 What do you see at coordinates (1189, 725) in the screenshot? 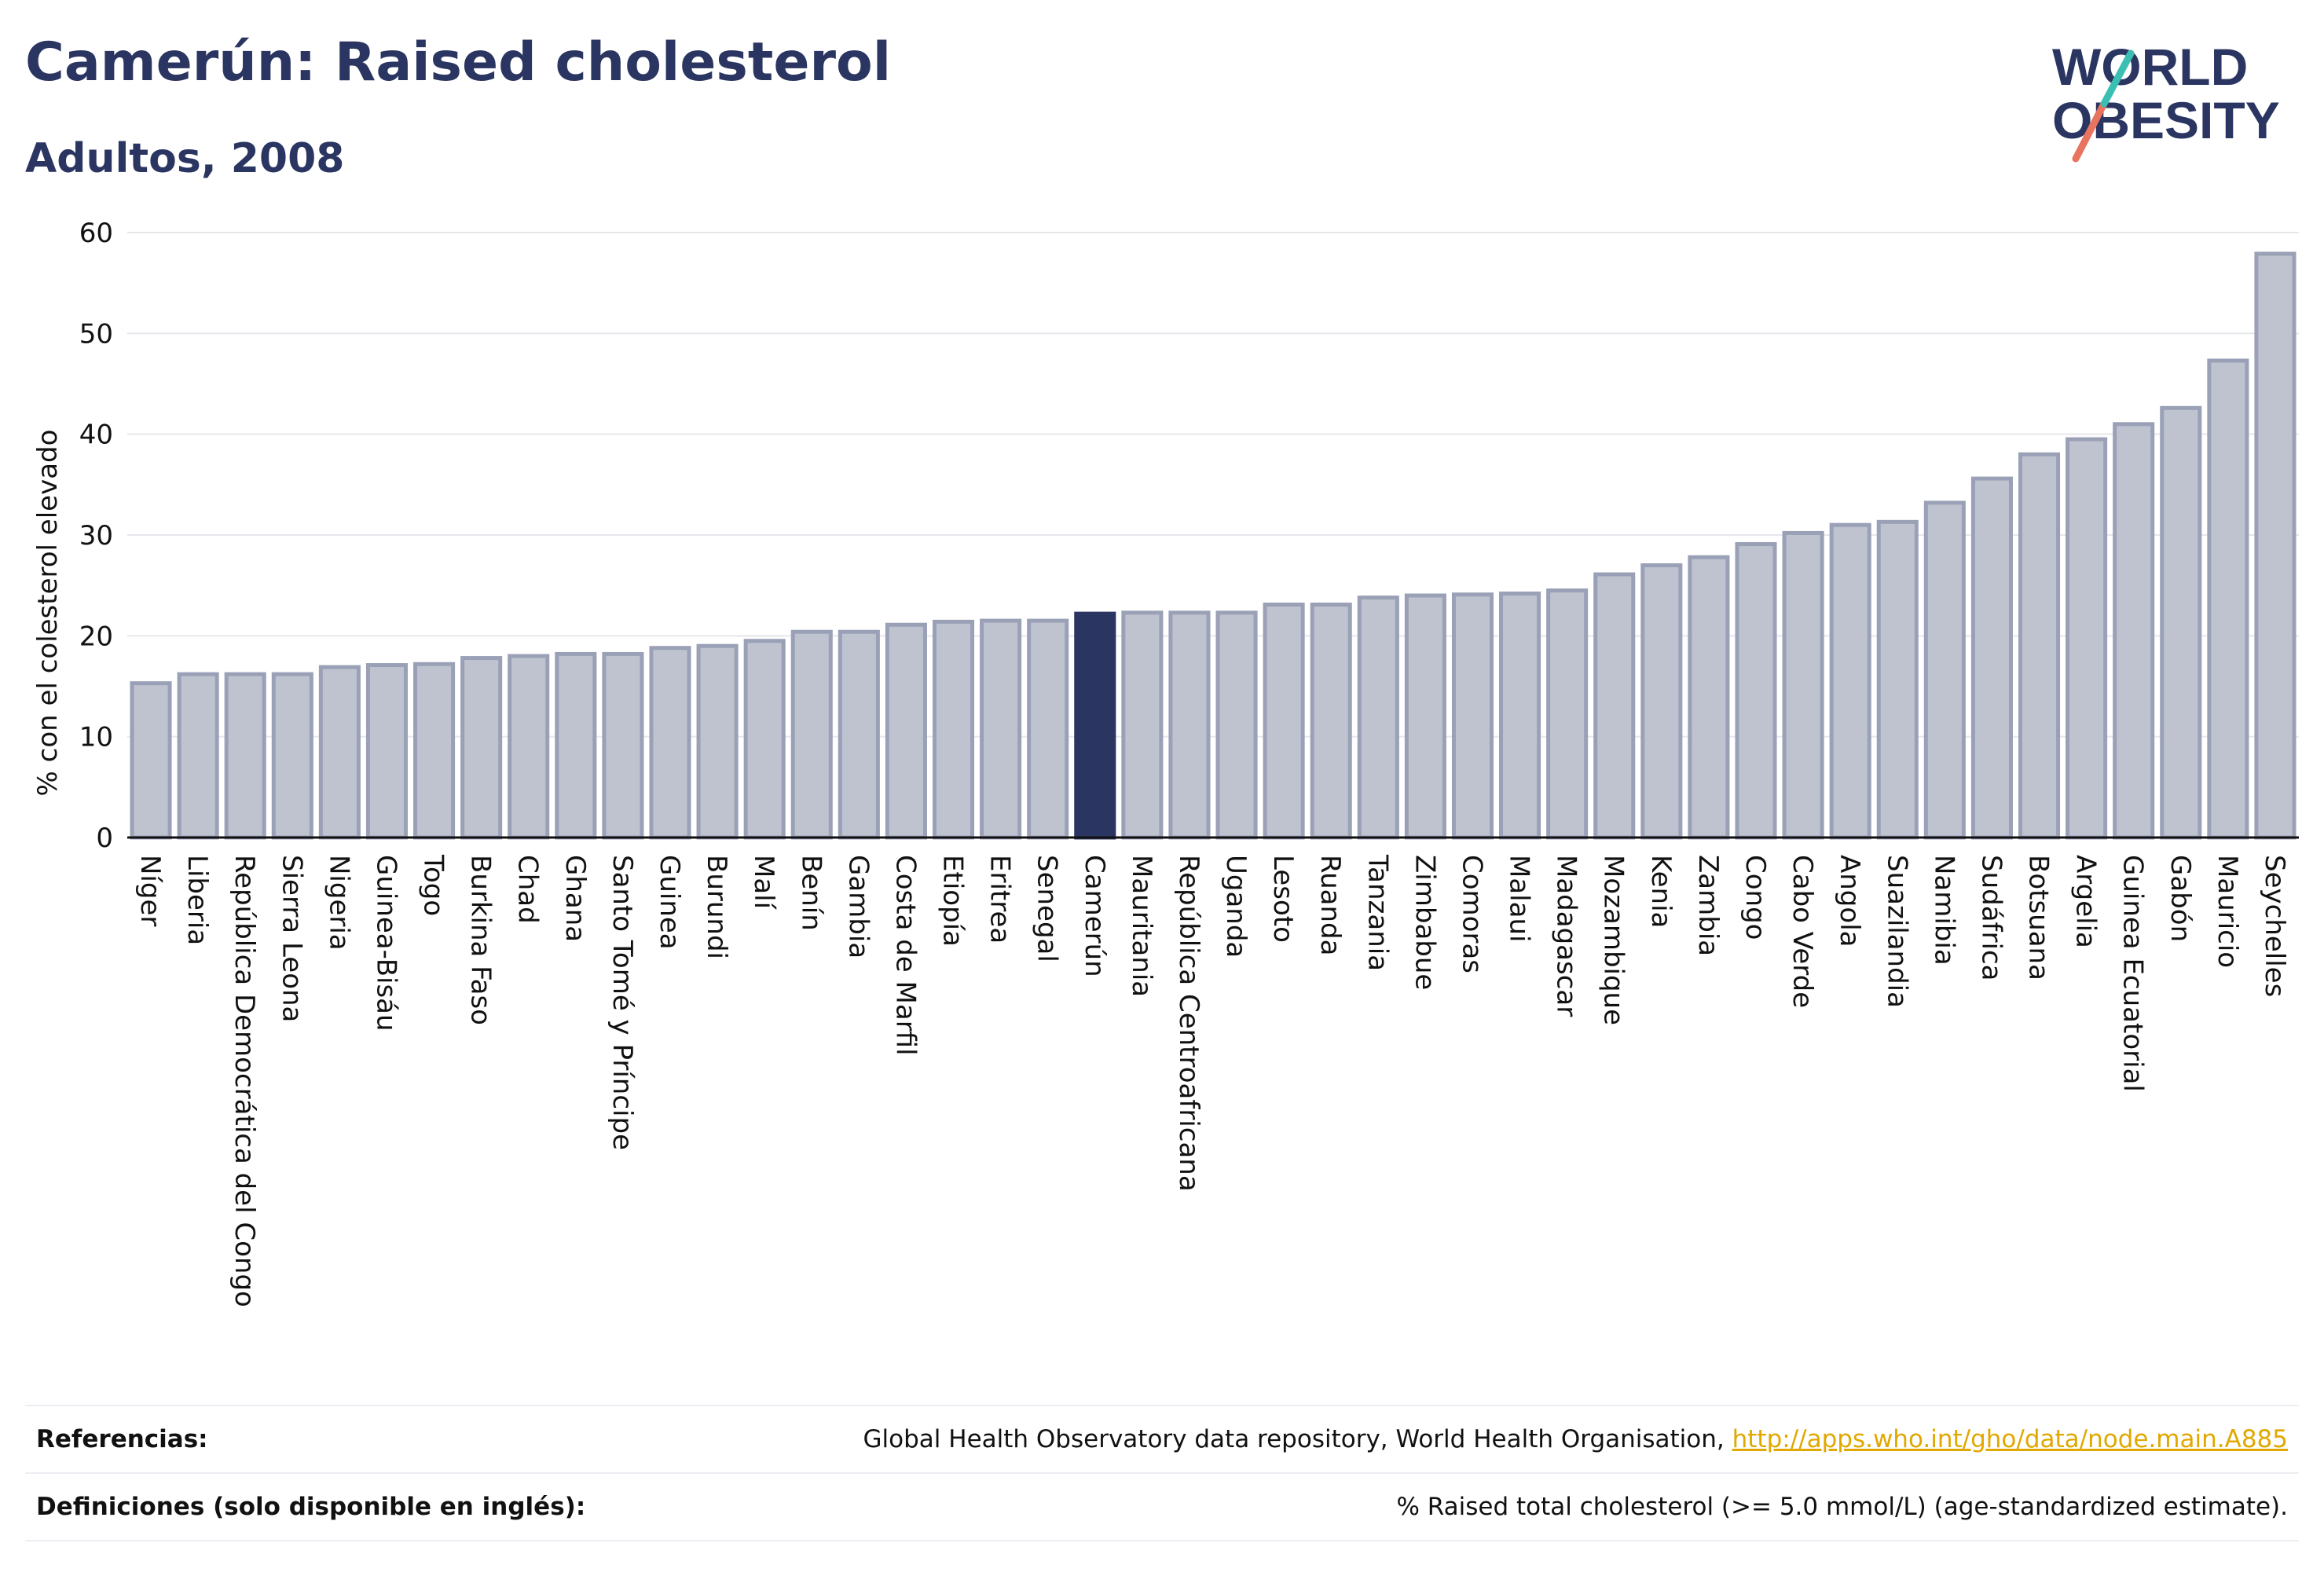
I see `bar-república-centroafricana` at bounding box center [1189, 725].